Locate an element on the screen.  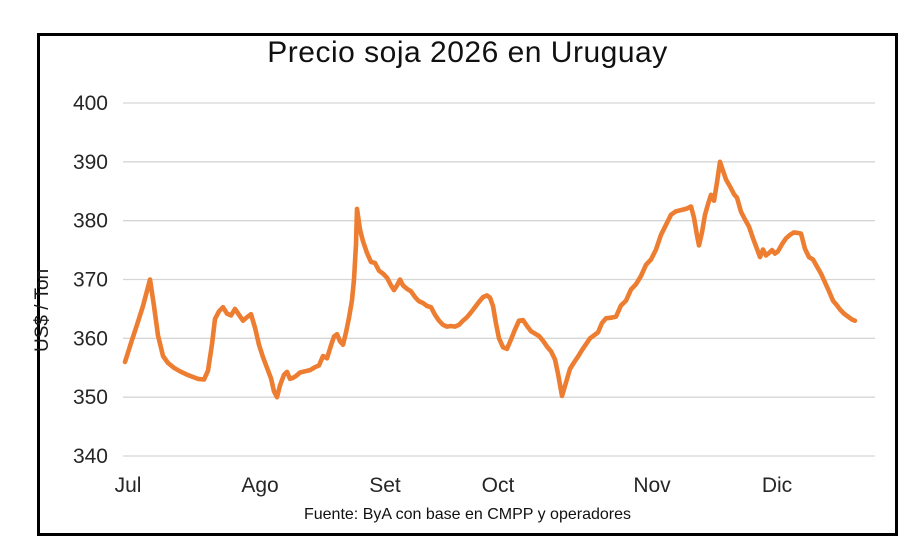
chart-title: Precio soja 2026 en Uruguay is located at coordinates (467, 52).